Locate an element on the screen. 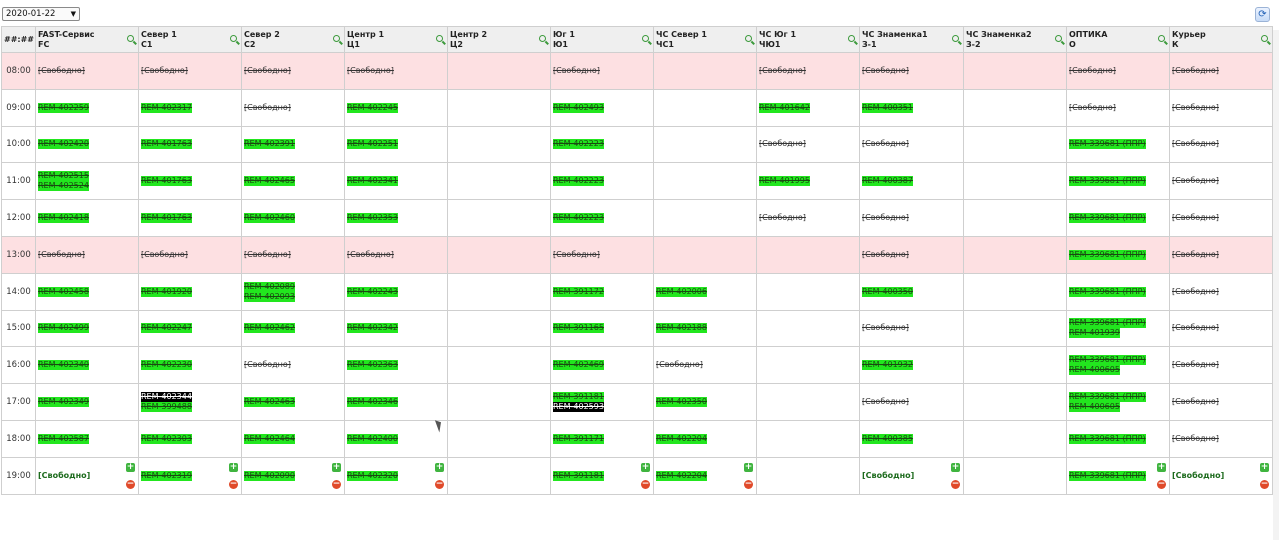 The height and width of the screenshot is (540, 1280). ticket-link: REM-402587 is located at coordinates (63, 438).